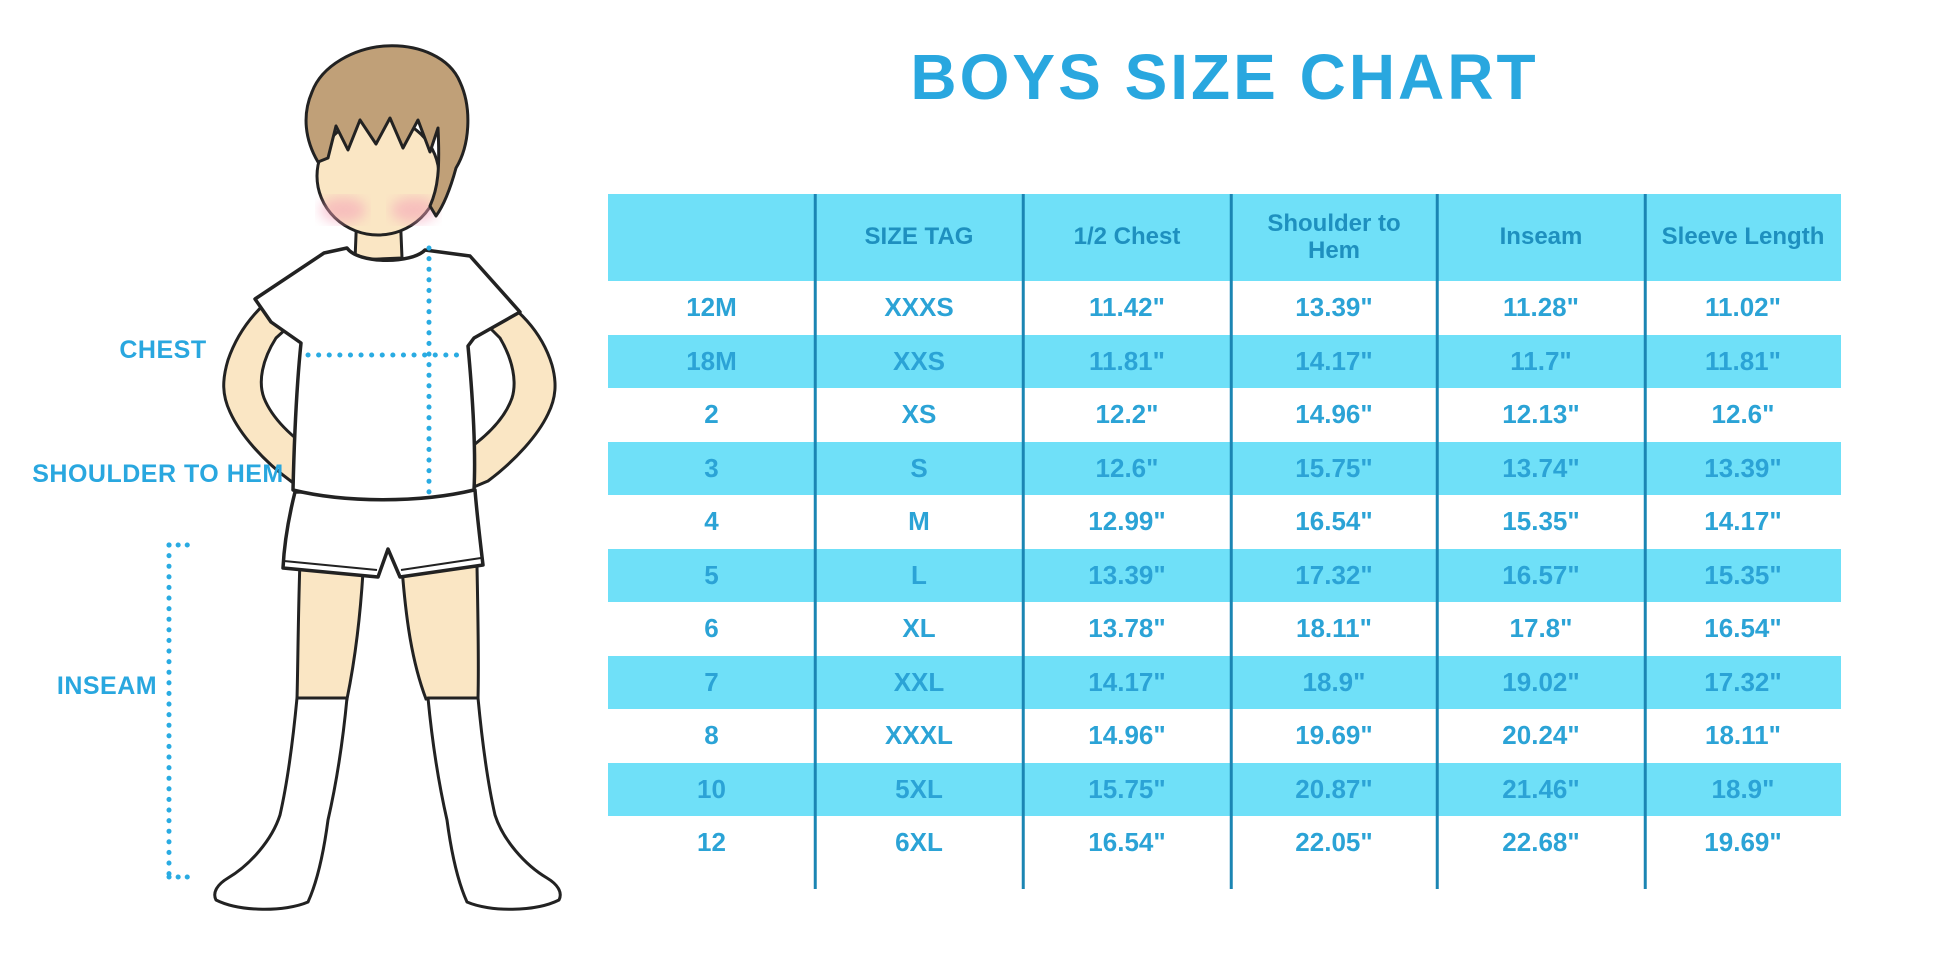 This screenshot has width=1946, height=973. Describe the element at coordinates (919, 789) in the screenshot. I see `value-cell: 5XL` at that location.